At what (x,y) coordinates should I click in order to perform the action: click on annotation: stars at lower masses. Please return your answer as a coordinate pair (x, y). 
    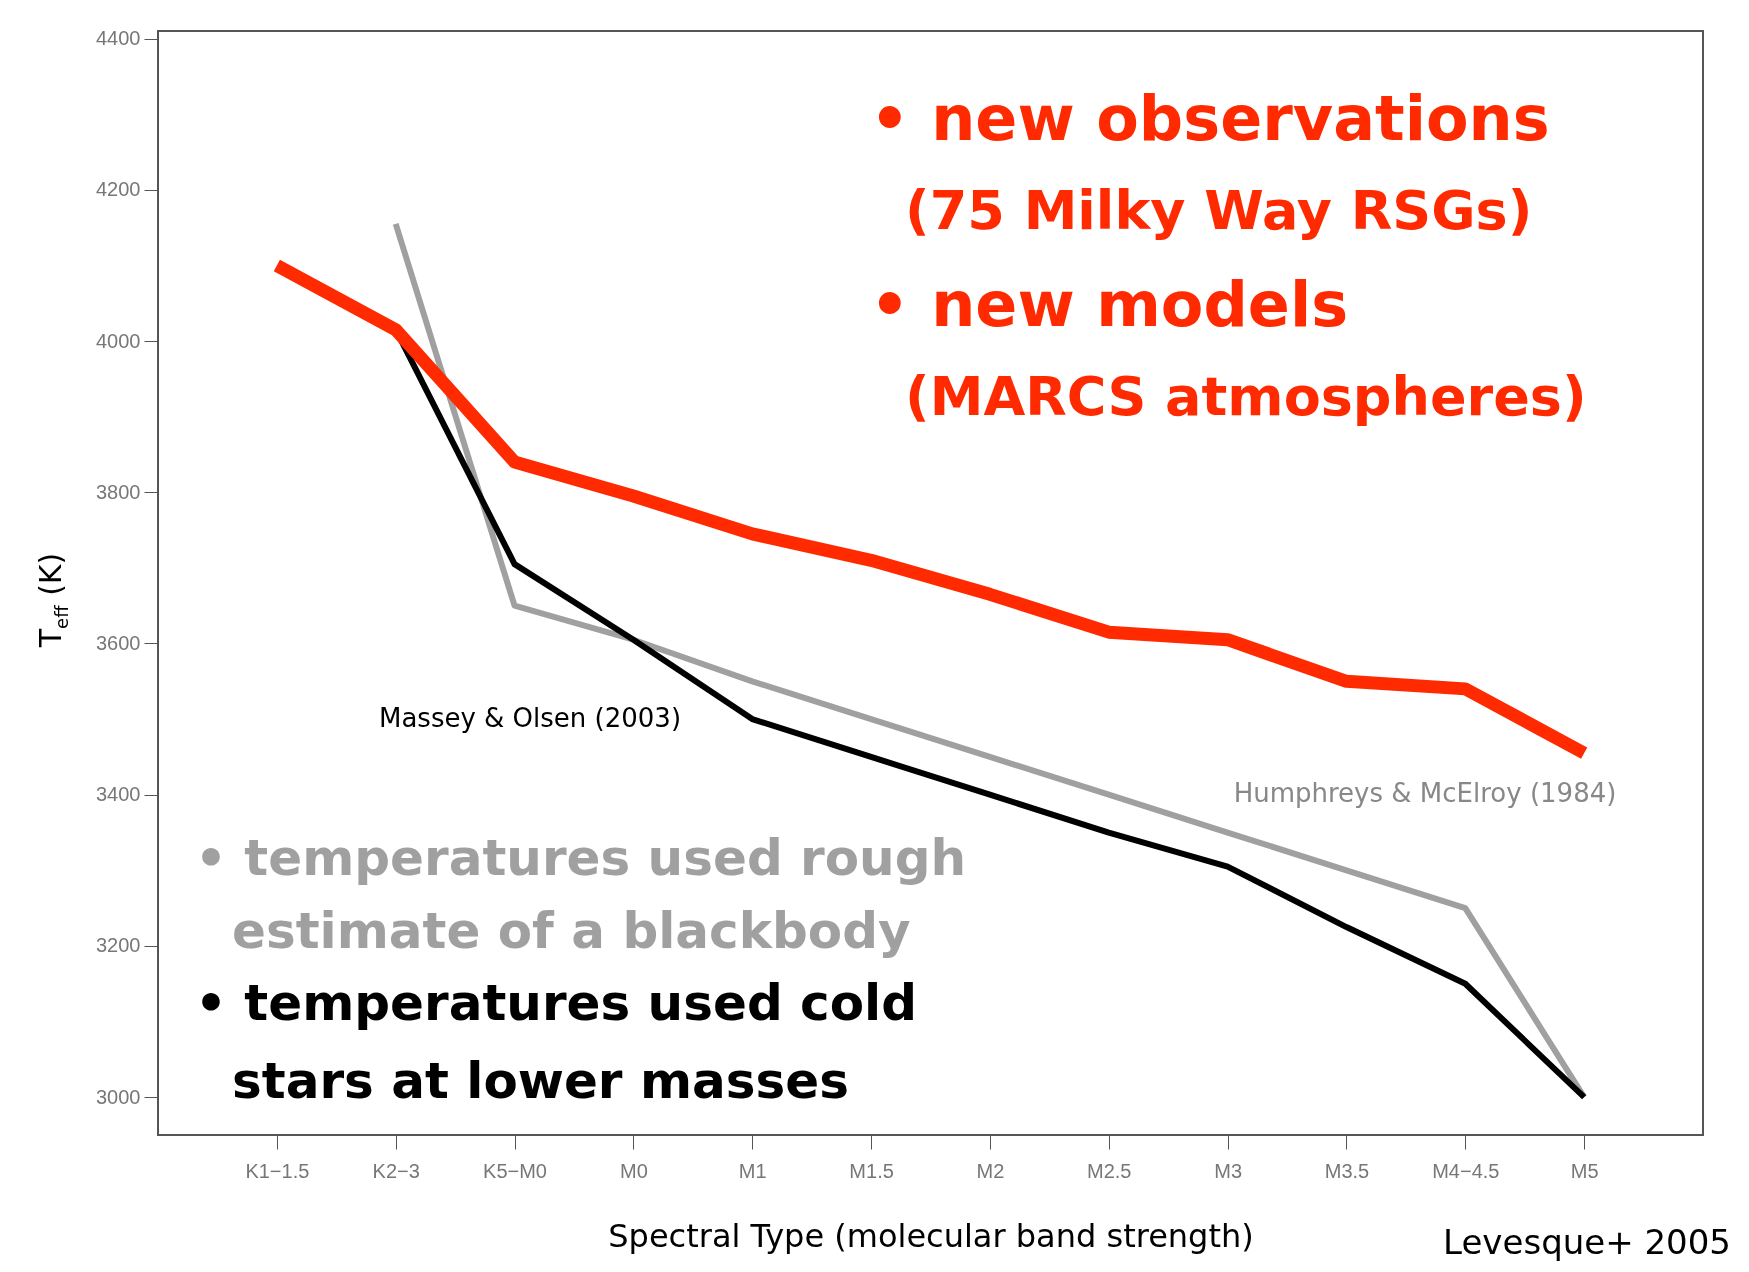
    Looking at the image, I should click on (540, 1081).